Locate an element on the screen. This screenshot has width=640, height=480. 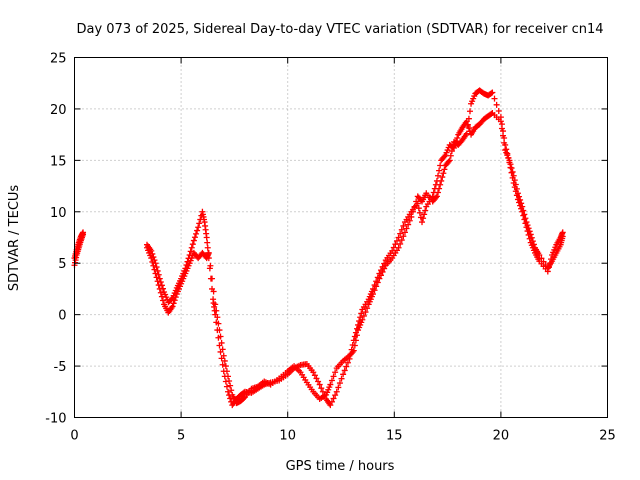
x-tick-label: 15 is located at coordinates (394, 436).